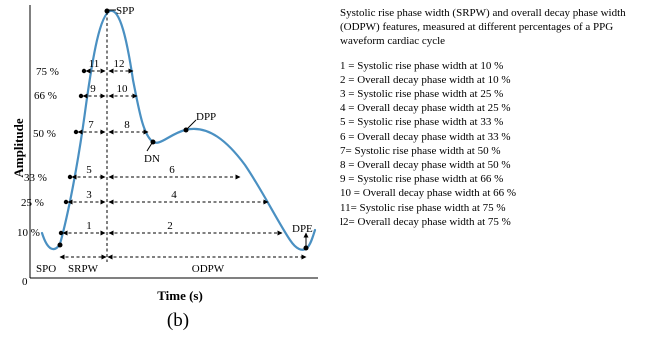  I want to click on rise-width-number: 5, so click(89, 170).